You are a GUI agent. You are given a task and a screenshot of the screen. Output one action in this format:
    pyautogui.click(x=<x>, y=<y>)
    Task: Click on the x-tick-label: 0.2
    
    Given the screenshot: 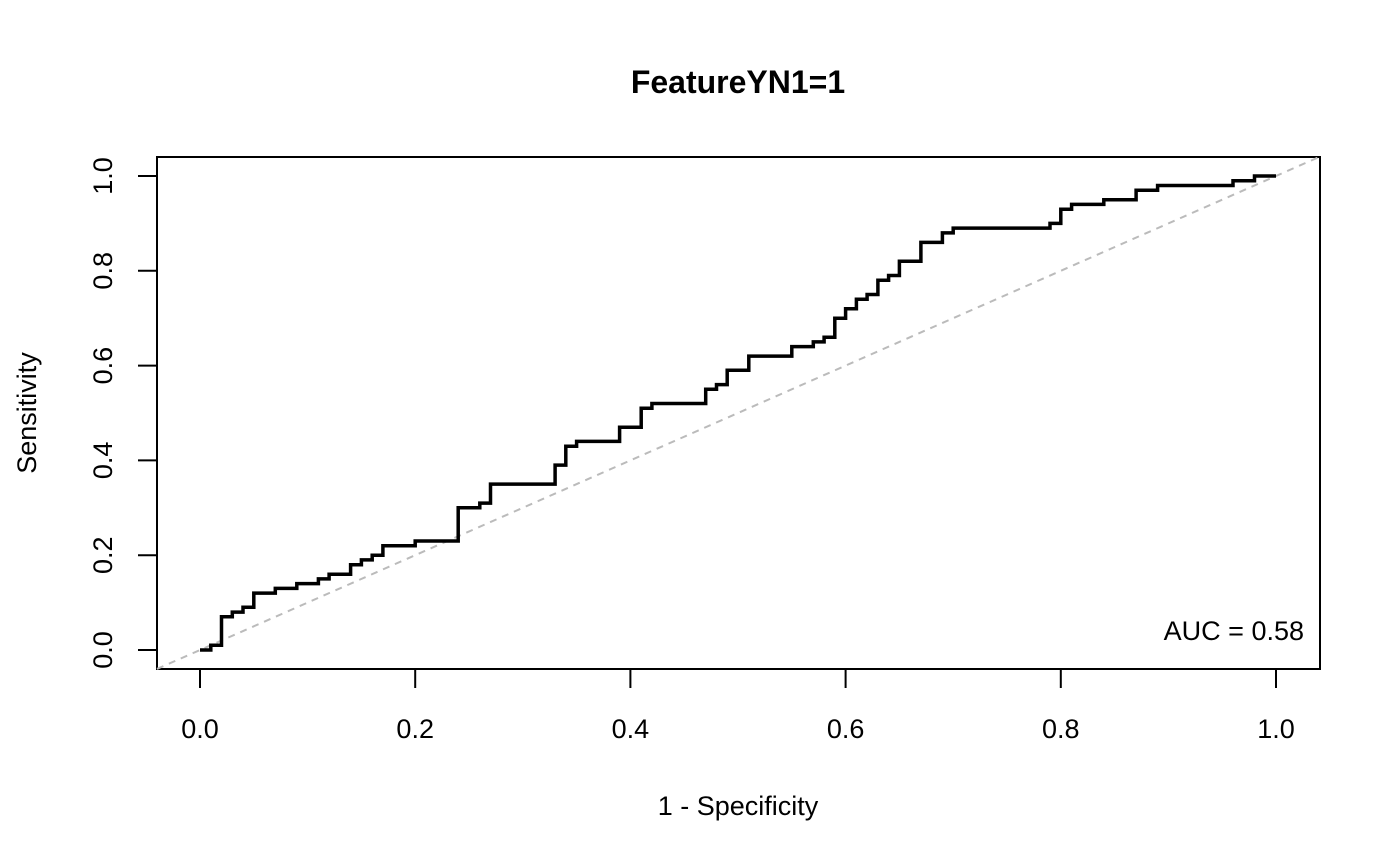 What is the action you would take?
    pyautogui.click(x=415, y=729)
    